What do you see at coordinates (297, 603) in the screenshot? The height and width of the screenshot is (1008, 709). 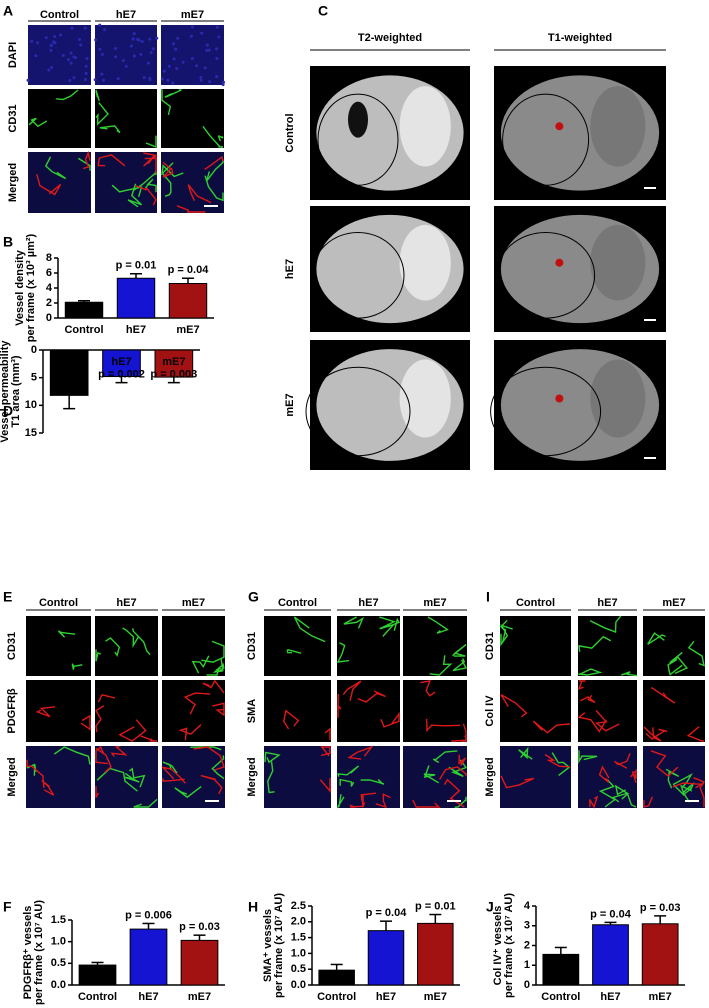 I see `column-header: Control` at bounding box center [297, 603].